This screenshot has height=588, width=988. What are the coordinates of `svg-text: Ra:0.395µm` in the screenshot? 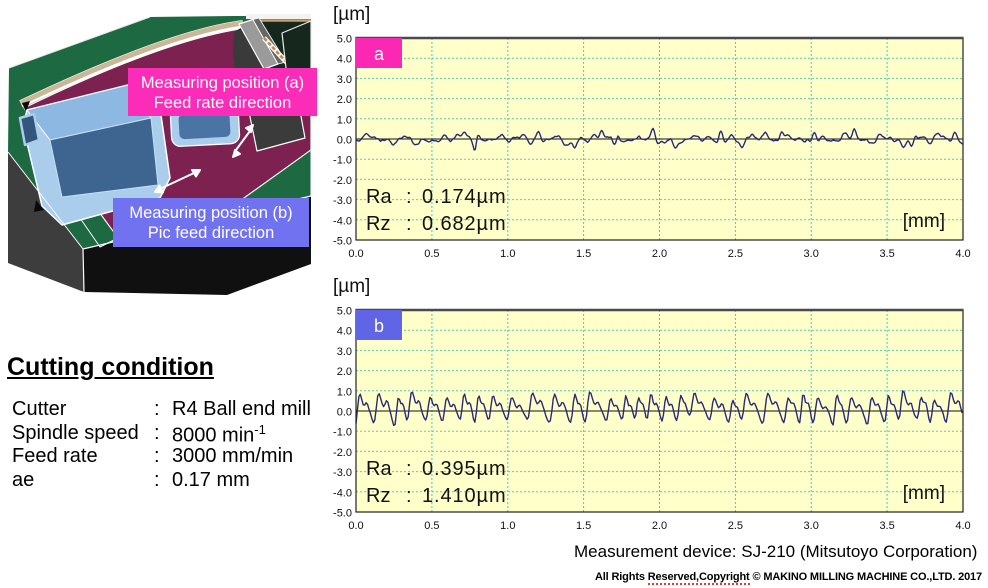 It's located at (436, 469).